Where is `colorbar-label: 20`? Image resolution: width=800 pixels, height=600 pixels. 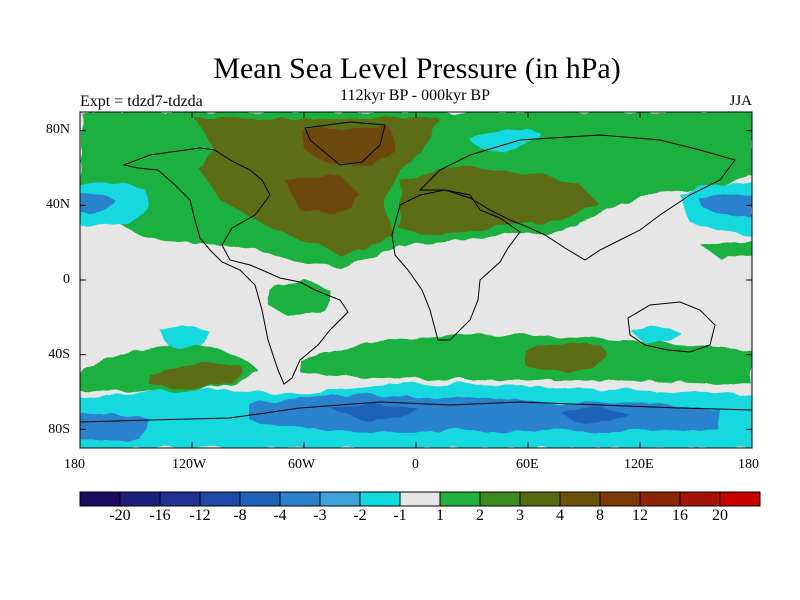
colorbar-label: 20 is located at coordinates (720, 515).